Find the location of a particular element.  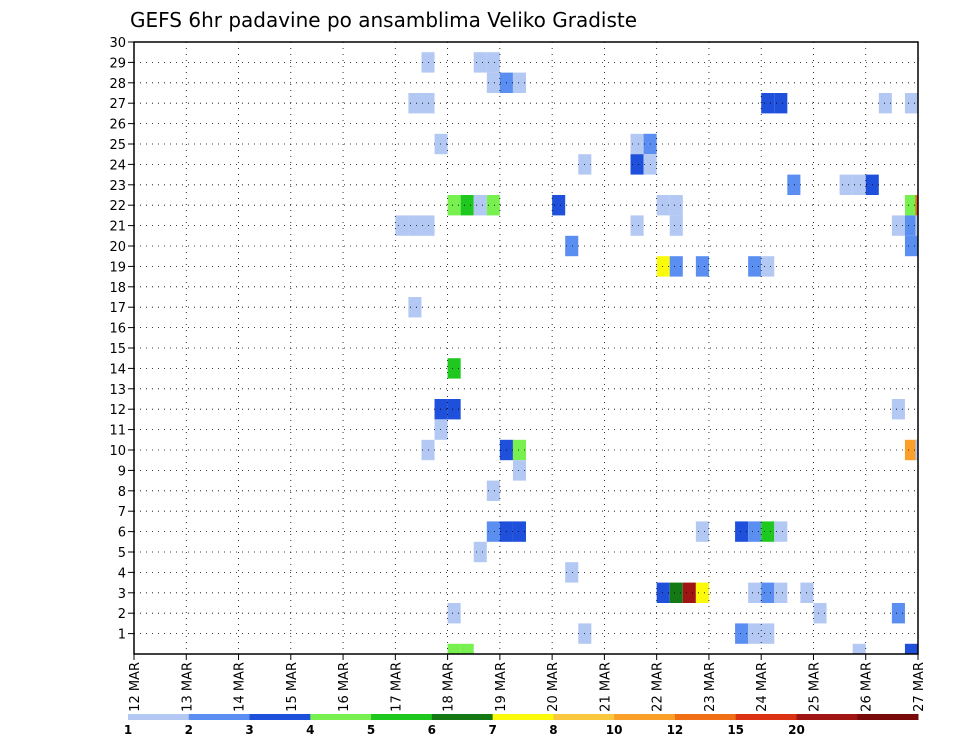

legend-label: 8 is located at coordinates (553, 730).